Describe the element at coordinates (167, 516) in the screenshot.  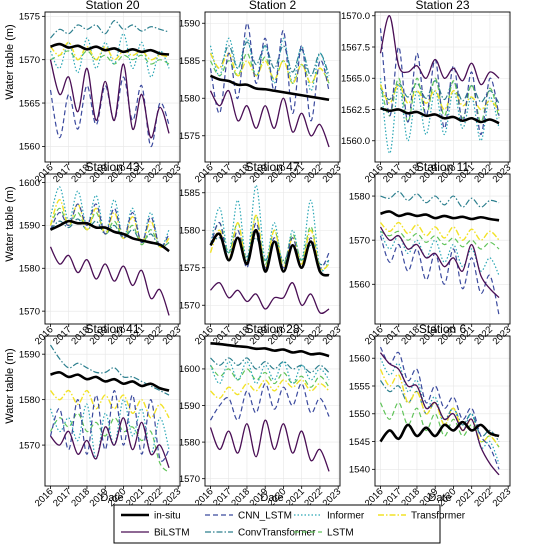
I see `legend-label-insitu: in-situ` at that location.